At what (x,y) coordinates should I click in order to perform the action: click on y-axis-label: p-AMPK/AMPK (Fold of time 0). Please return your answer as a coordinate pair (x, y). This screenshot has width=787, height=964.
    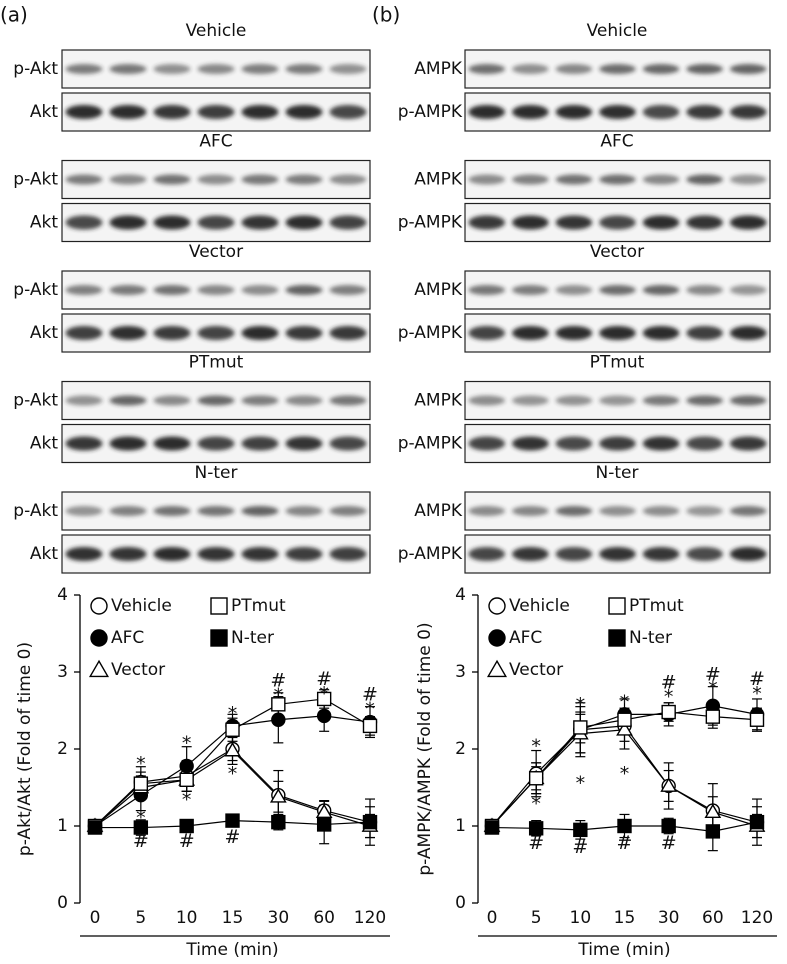
    Looking at the image, I should click on (425, 748).